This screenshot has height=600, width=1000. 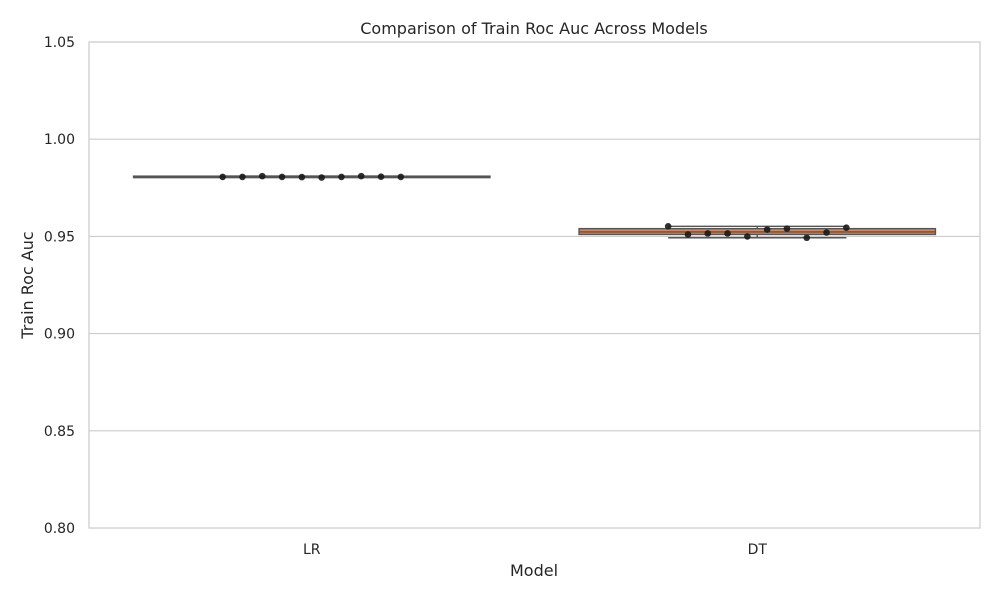 I want to click on boxes, so click(x=534, y=207).